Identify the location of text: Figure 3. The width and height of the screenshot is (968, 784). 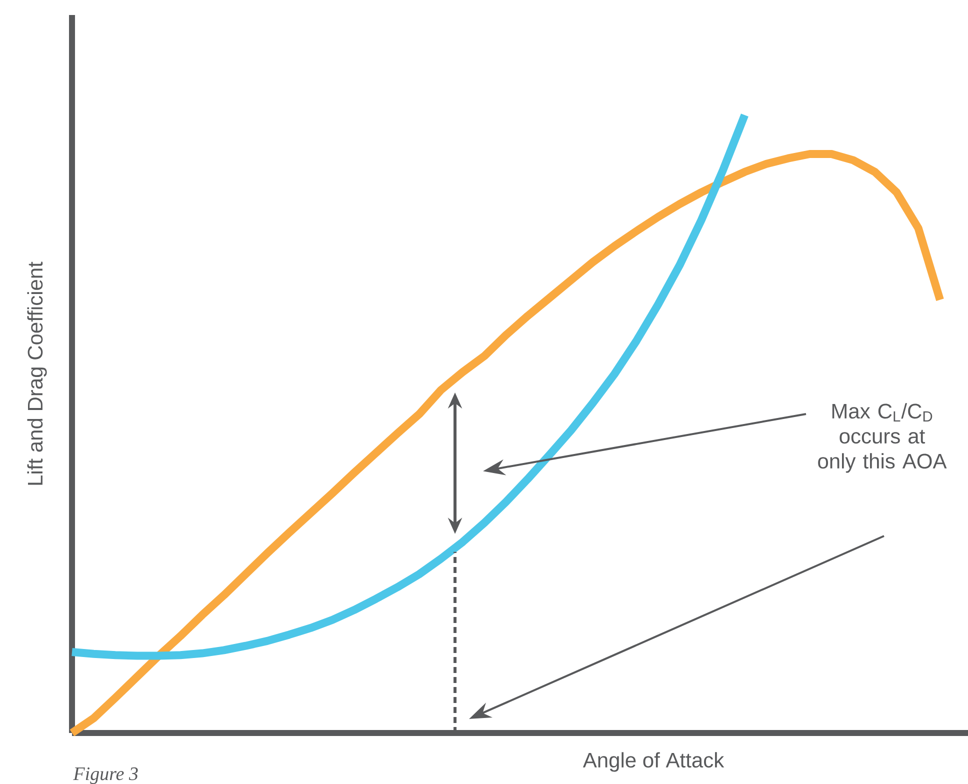
(105, 775).